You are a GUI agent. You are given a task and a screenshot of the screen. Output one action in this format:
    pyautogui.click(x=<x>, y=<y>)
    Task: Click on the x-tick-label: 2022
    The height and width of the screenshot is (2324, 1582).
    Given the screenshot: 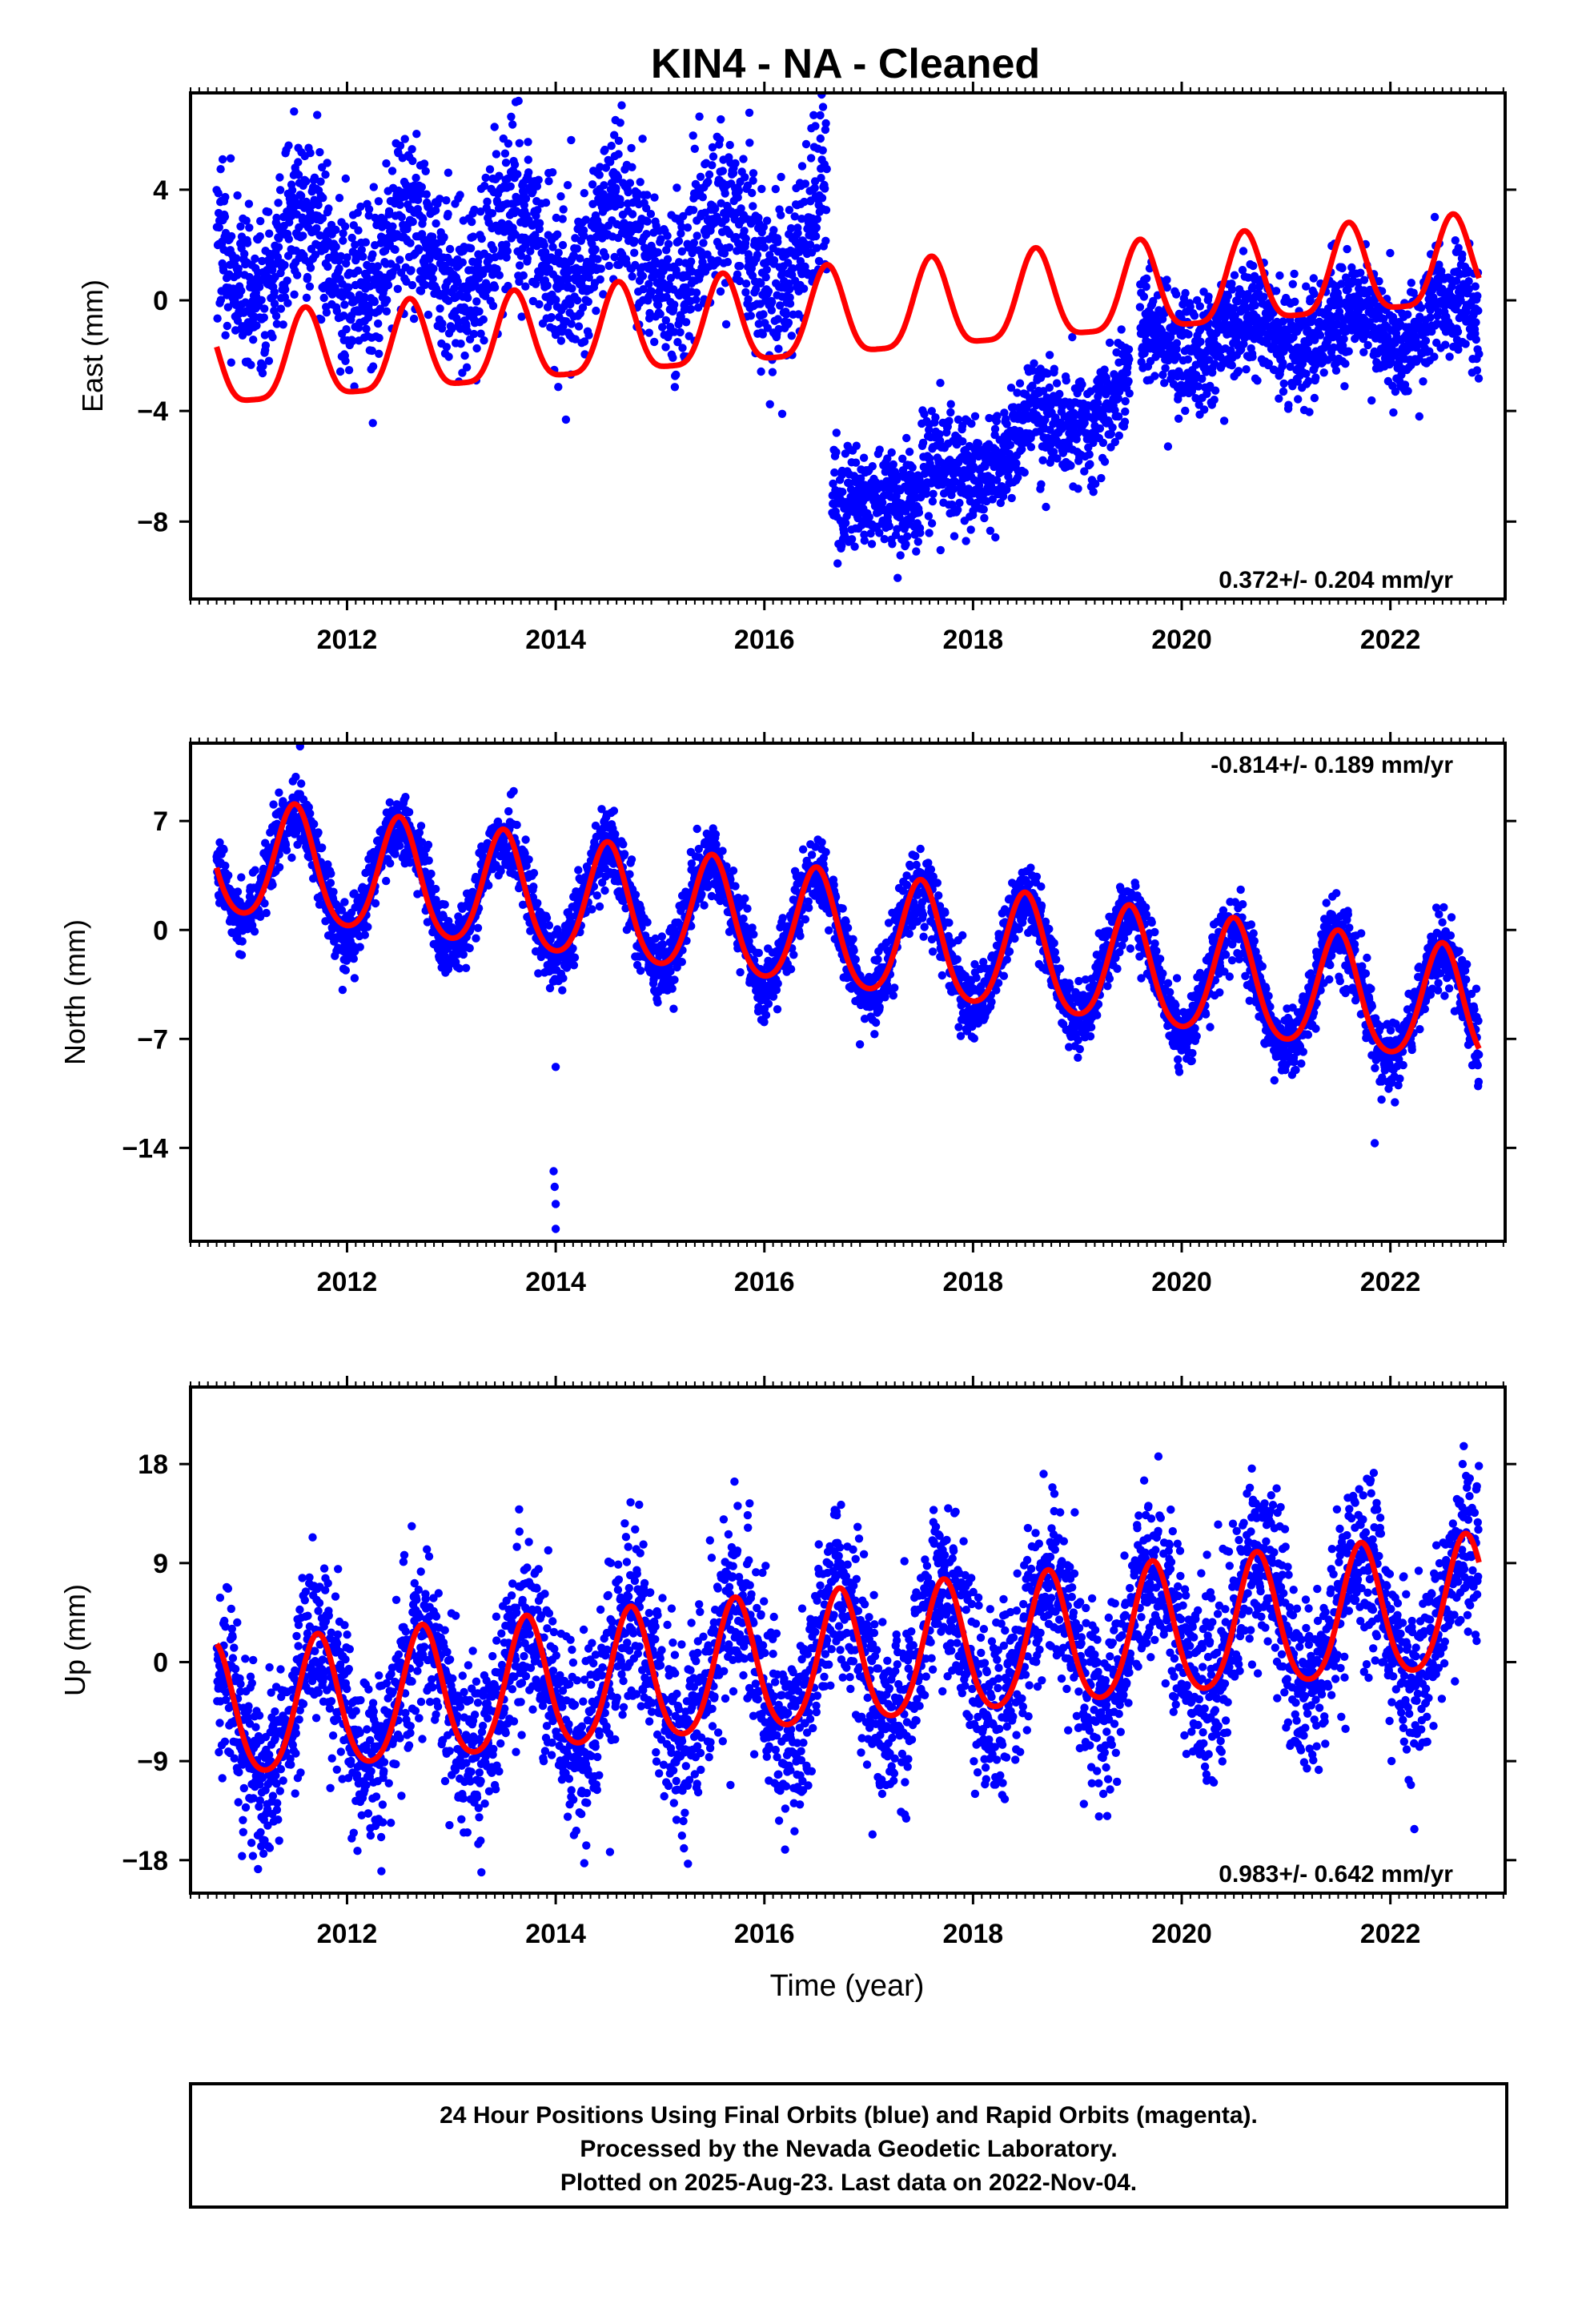 What is the action you would take?
    pyautogui.click(x=1390, y=640)
    